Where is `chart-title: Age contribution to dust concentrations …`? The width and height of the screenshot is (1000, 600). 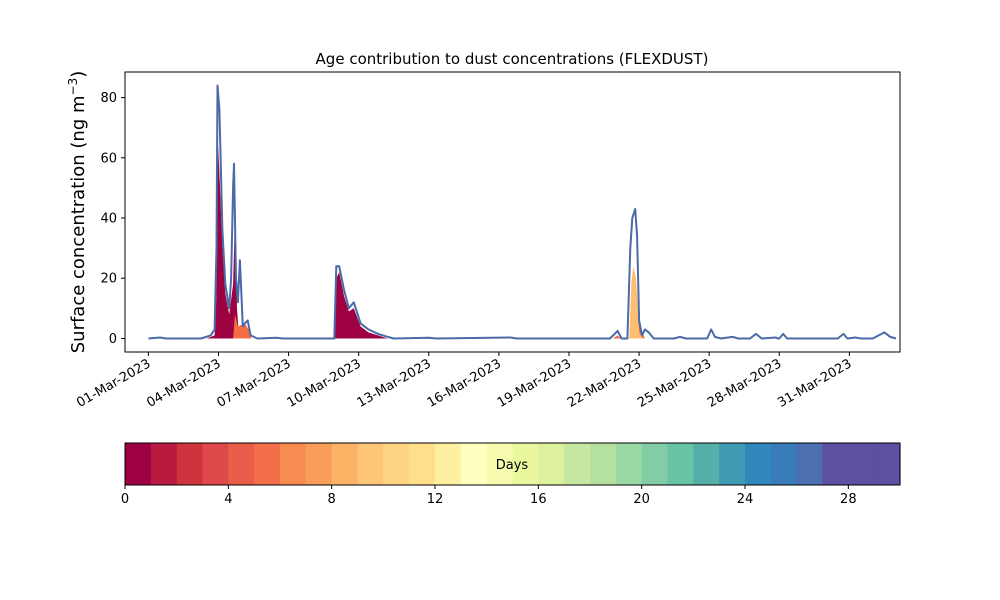 chart-title: Age contribution to dust concentrations … is located at coordinates (512, 59).